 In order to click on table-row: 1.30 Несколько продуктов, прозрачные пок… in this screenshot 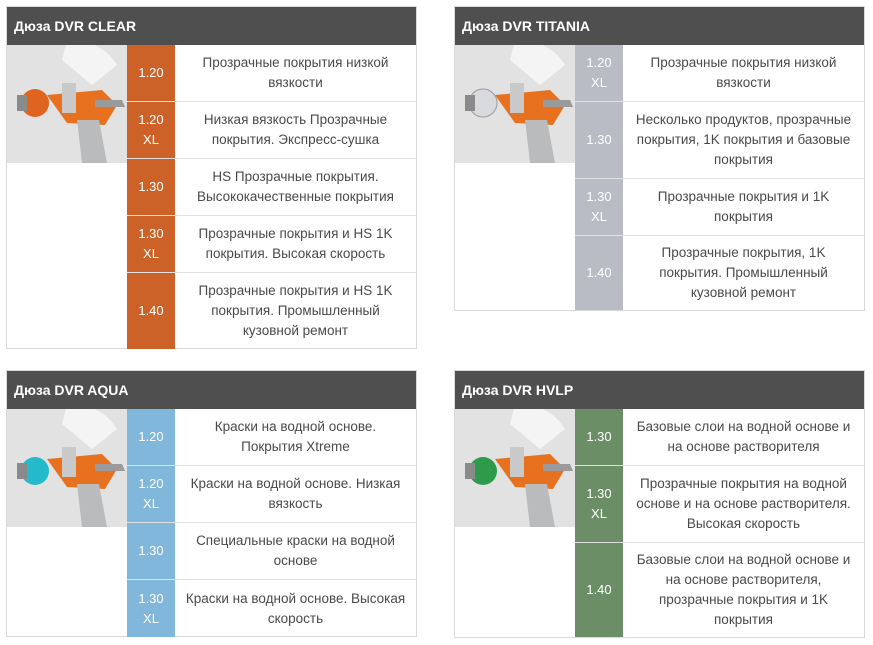, I will do `click(719, 140)`.